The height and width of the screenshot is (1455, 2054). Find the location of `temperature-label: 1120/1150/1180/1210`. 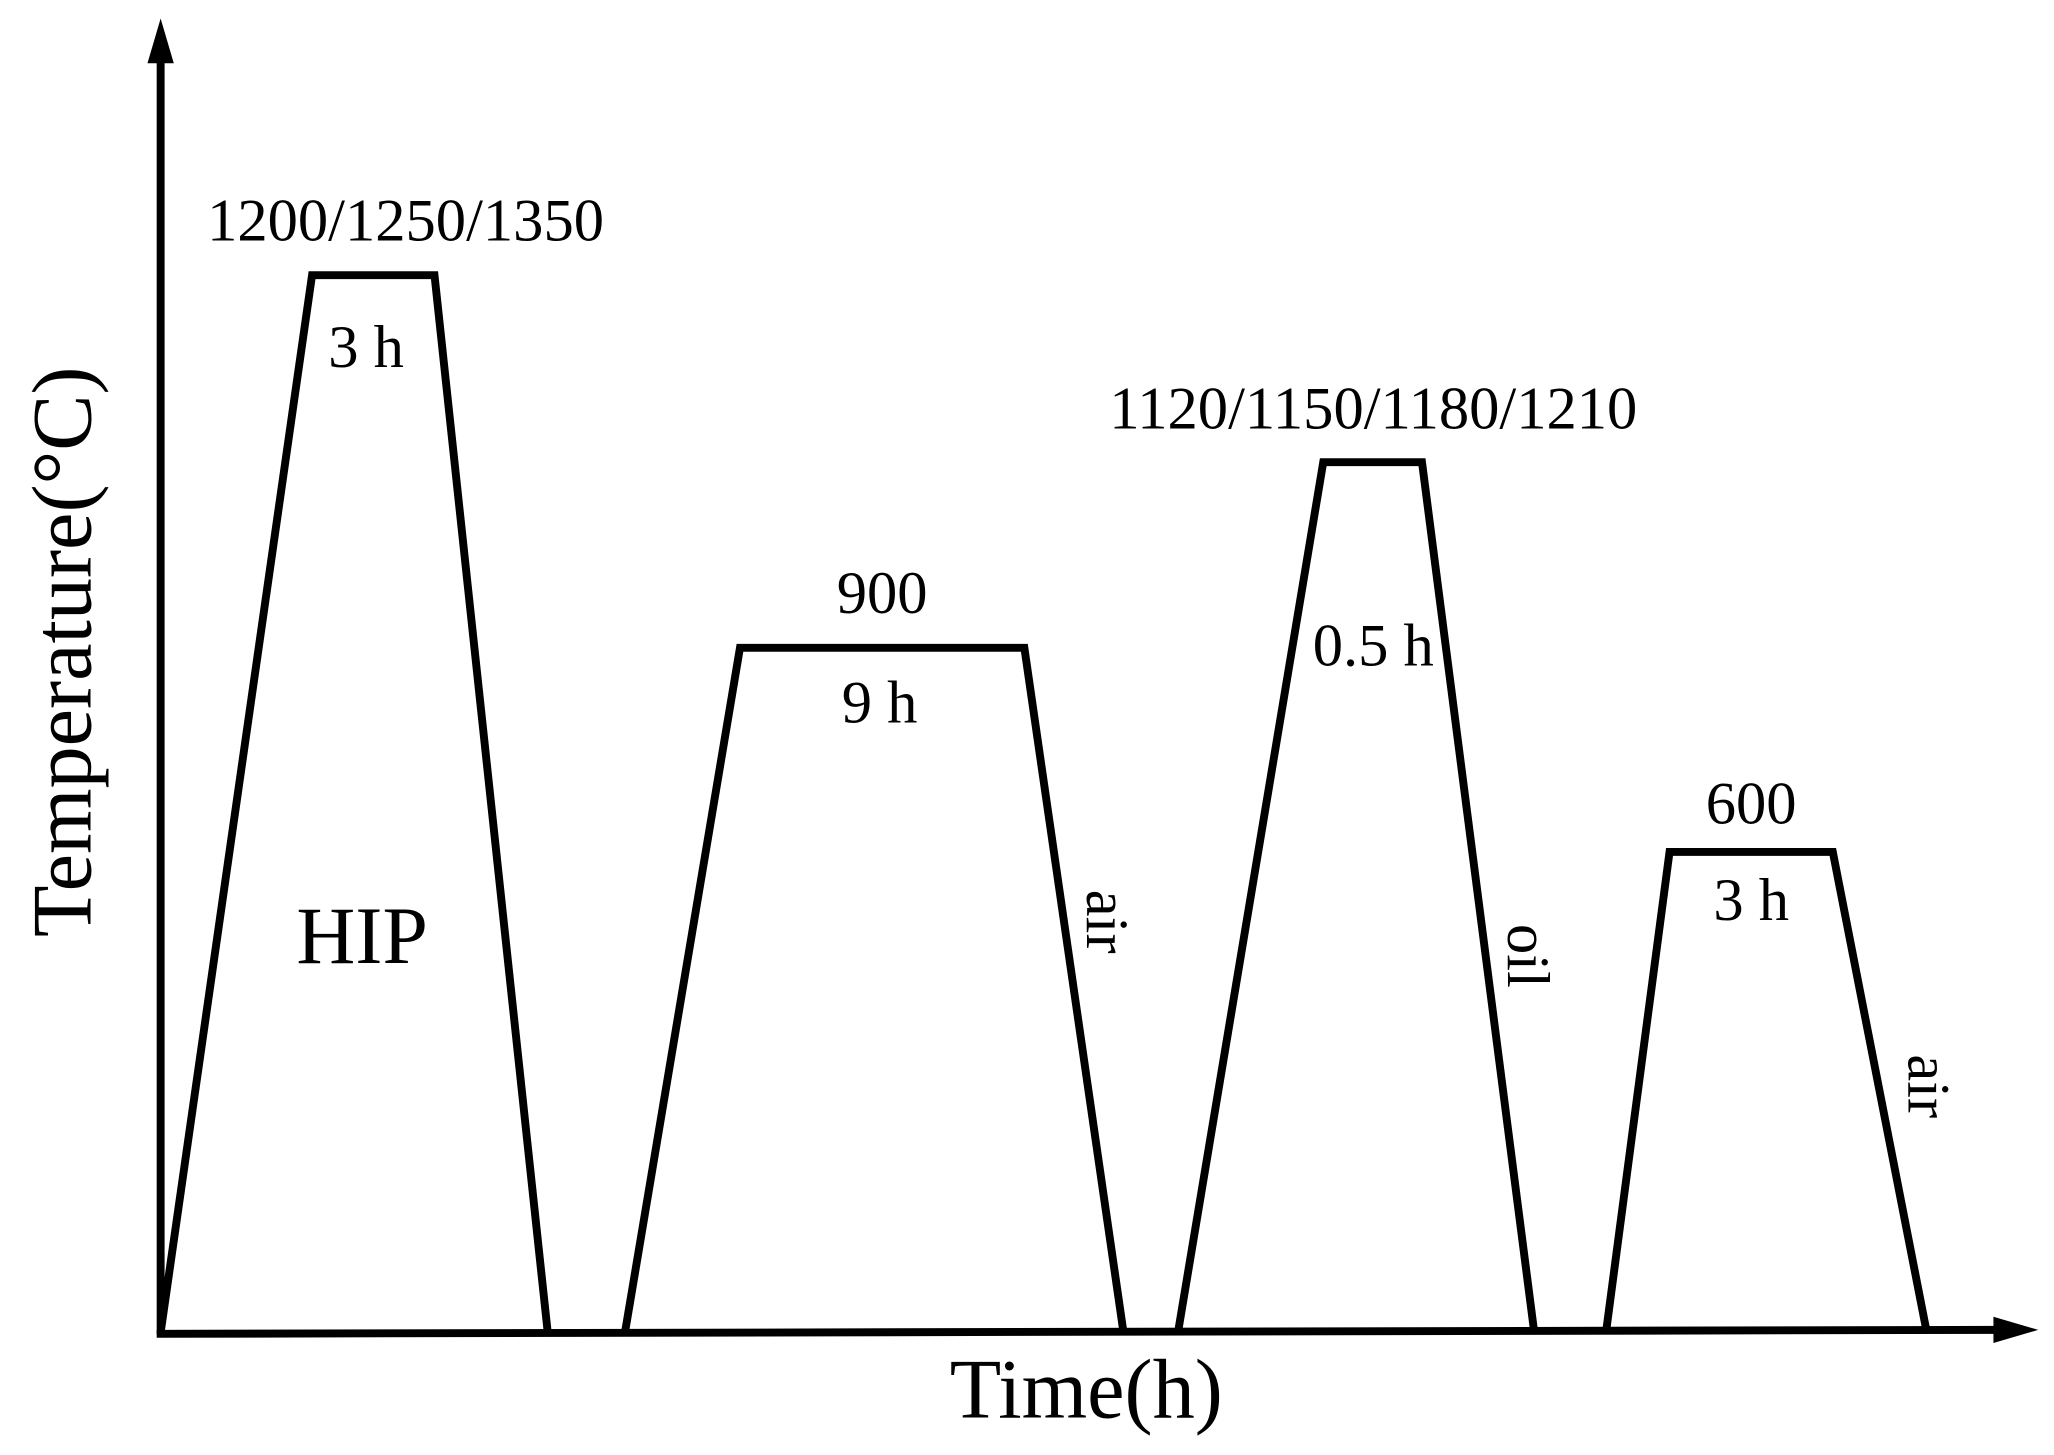

temperature-label: 1120/1150/1180/1210 is located at coordinates (1373, 409).